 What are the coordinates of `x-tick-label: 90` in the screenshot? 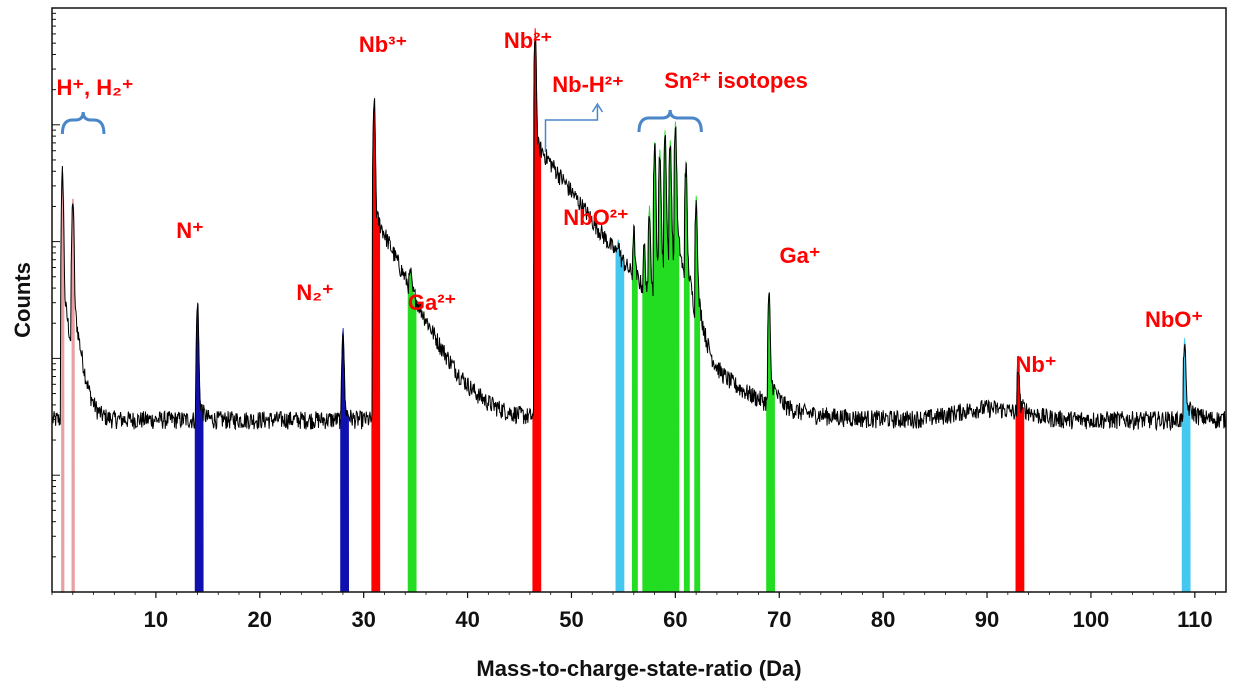 It's located at (987, 619).